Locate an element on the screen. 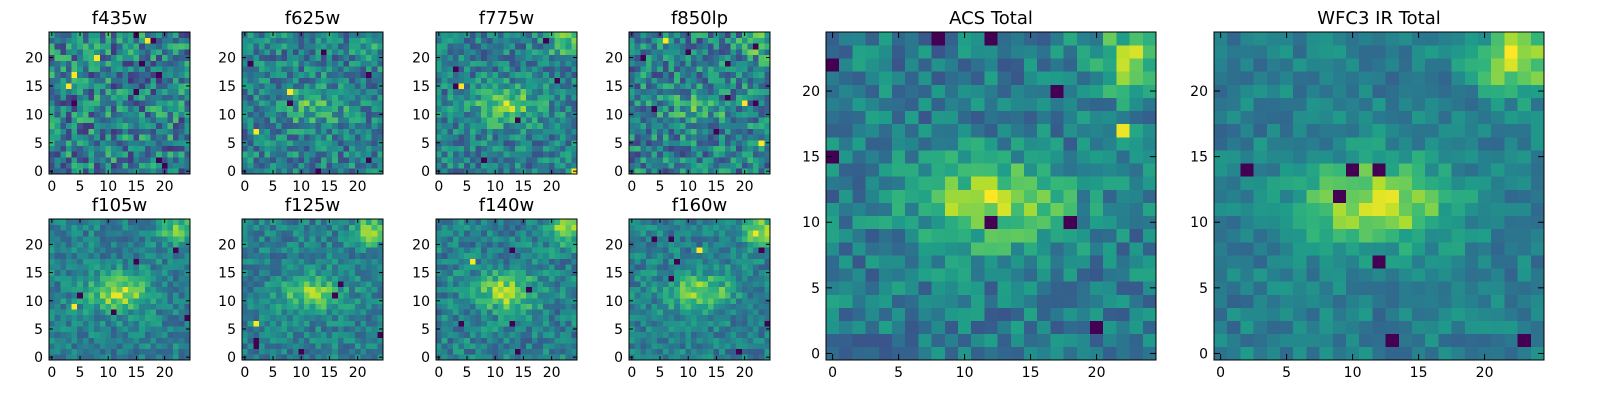 The width and height of the screenshot is (1600, 400). heatmap-cells is located at coordinates (120, 290).